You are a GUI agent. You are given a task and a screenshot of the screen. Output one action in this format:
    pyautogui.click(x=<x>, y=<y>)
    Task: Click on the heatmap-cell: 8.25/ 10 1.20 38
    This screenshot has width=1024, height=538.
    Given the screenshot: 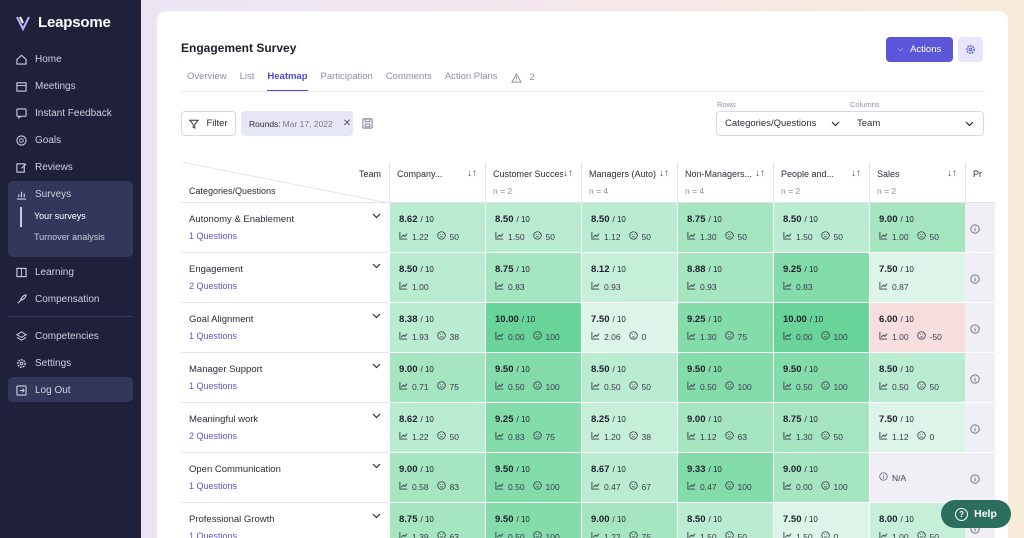 What is the action you would take?
    pyautogui.click(x=629, y=428)
    